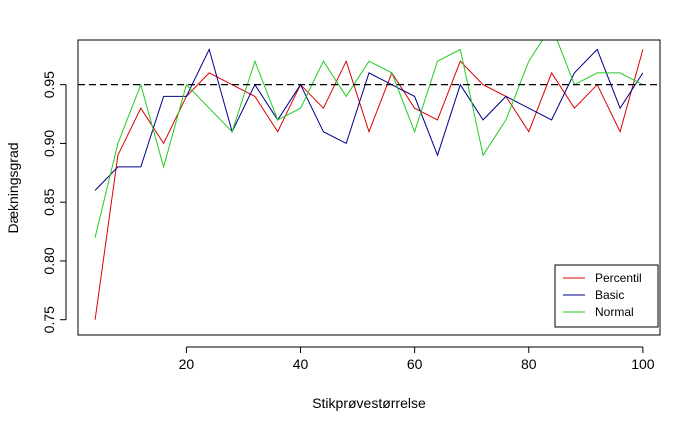 This screenshot has width=700, height=432. What do you see at coordinates (614, 312) in the screenshot?
I see `legend-label-normal: Normal` at bounding box center [614, 312].